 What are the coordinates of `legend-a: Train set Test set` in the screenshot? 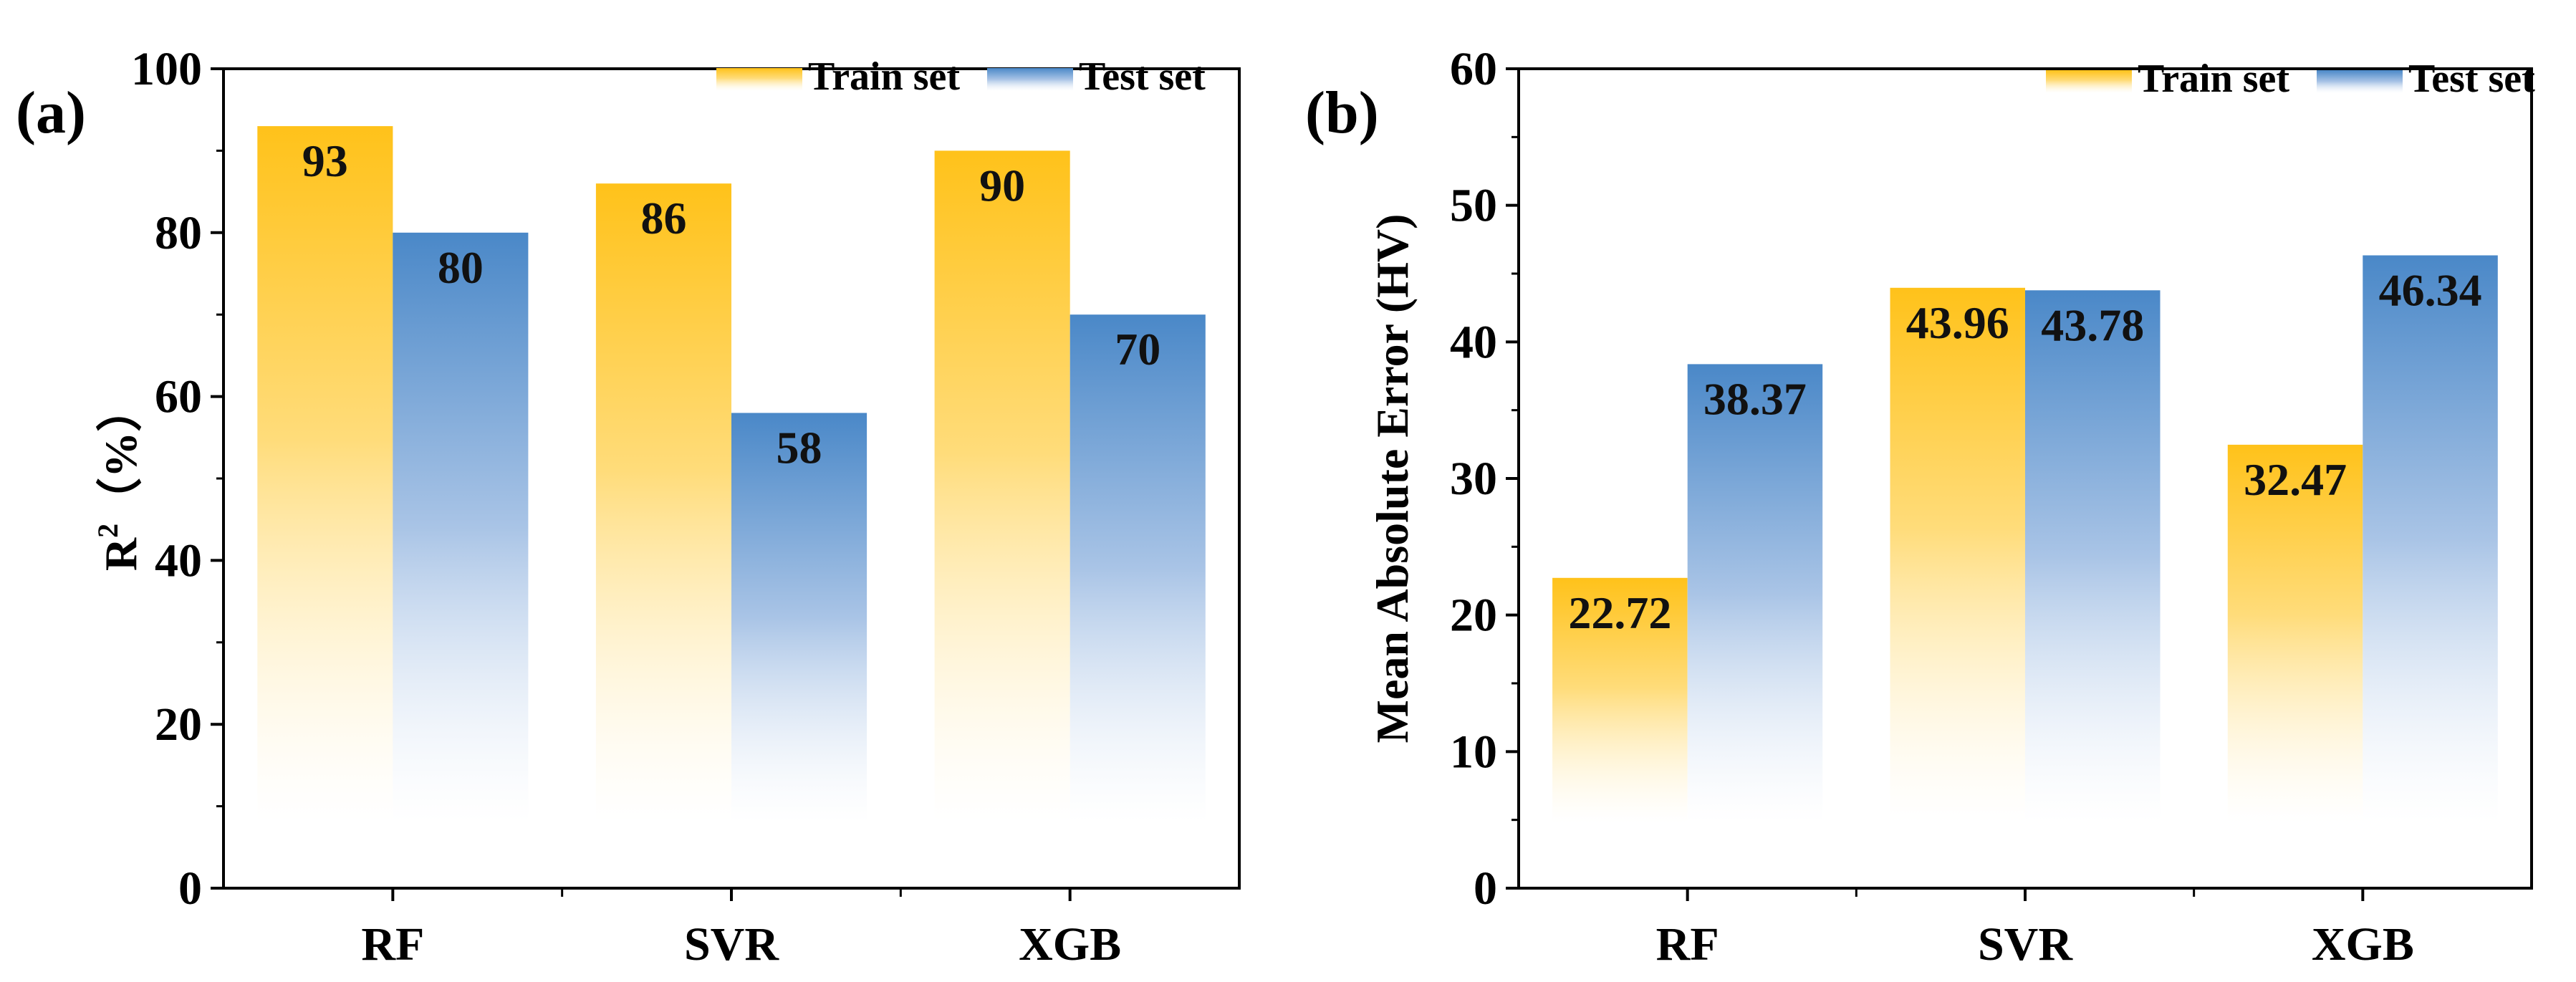 It's located at (961, 76).